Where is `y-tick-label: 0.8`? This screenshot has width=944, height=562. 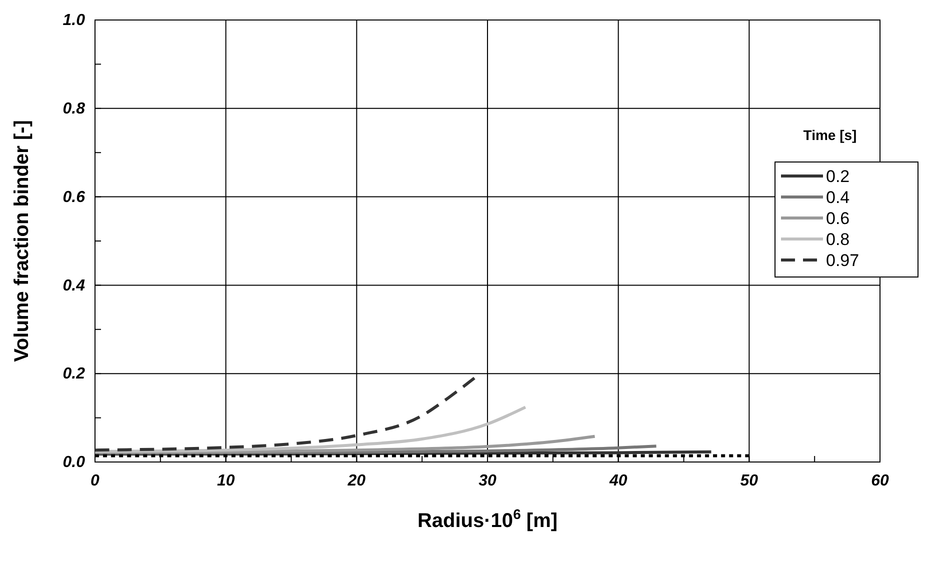 y-tick-label: 0.8 is located at coordinates (74, 109).